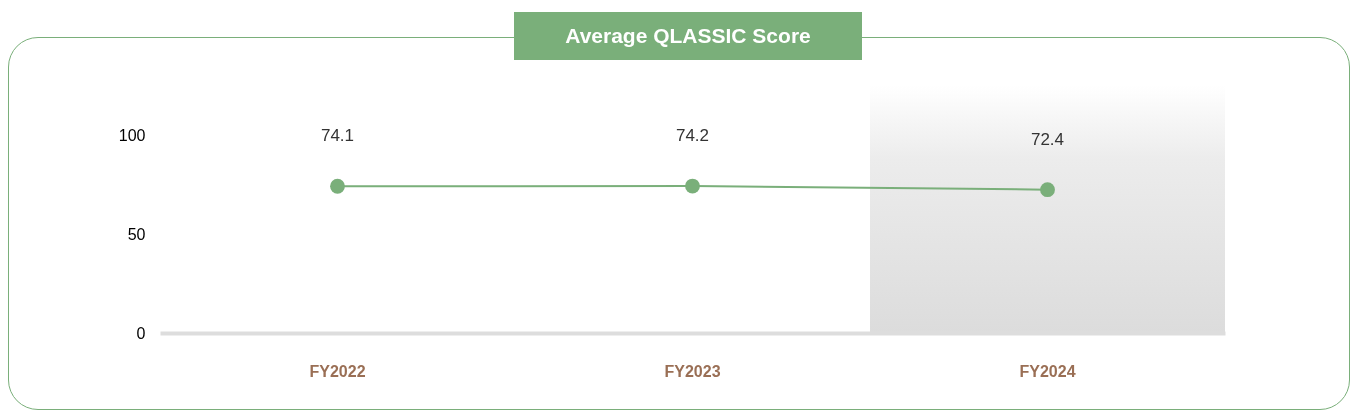 The width and height of the screenshot is (1356, 412). What do you see at coordinates (692, 136) in the screenshot?
I see `data-label: 74.2` at bounding box center [692, 136].